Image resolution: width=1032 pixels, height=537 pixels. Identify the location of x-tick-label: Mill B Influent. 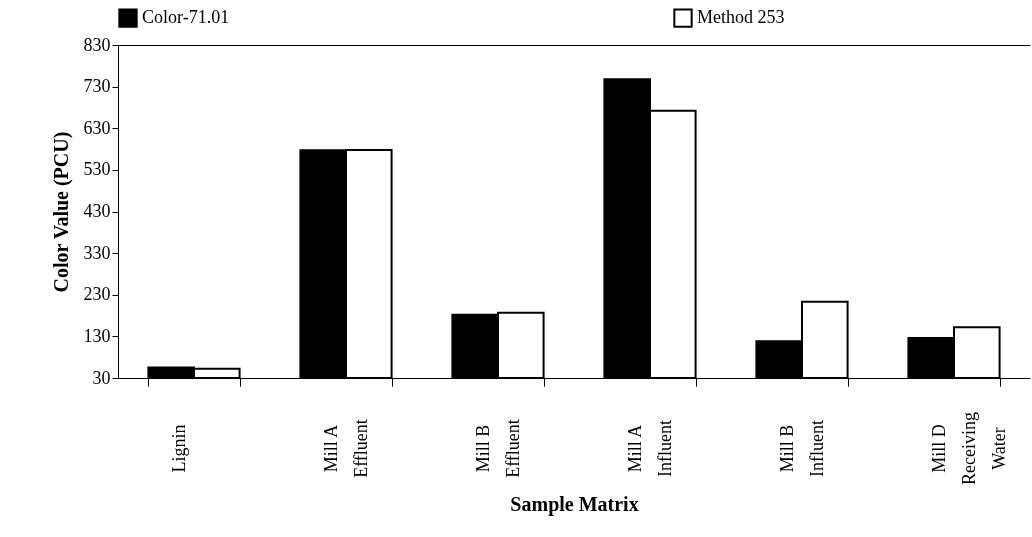
(801, 448).